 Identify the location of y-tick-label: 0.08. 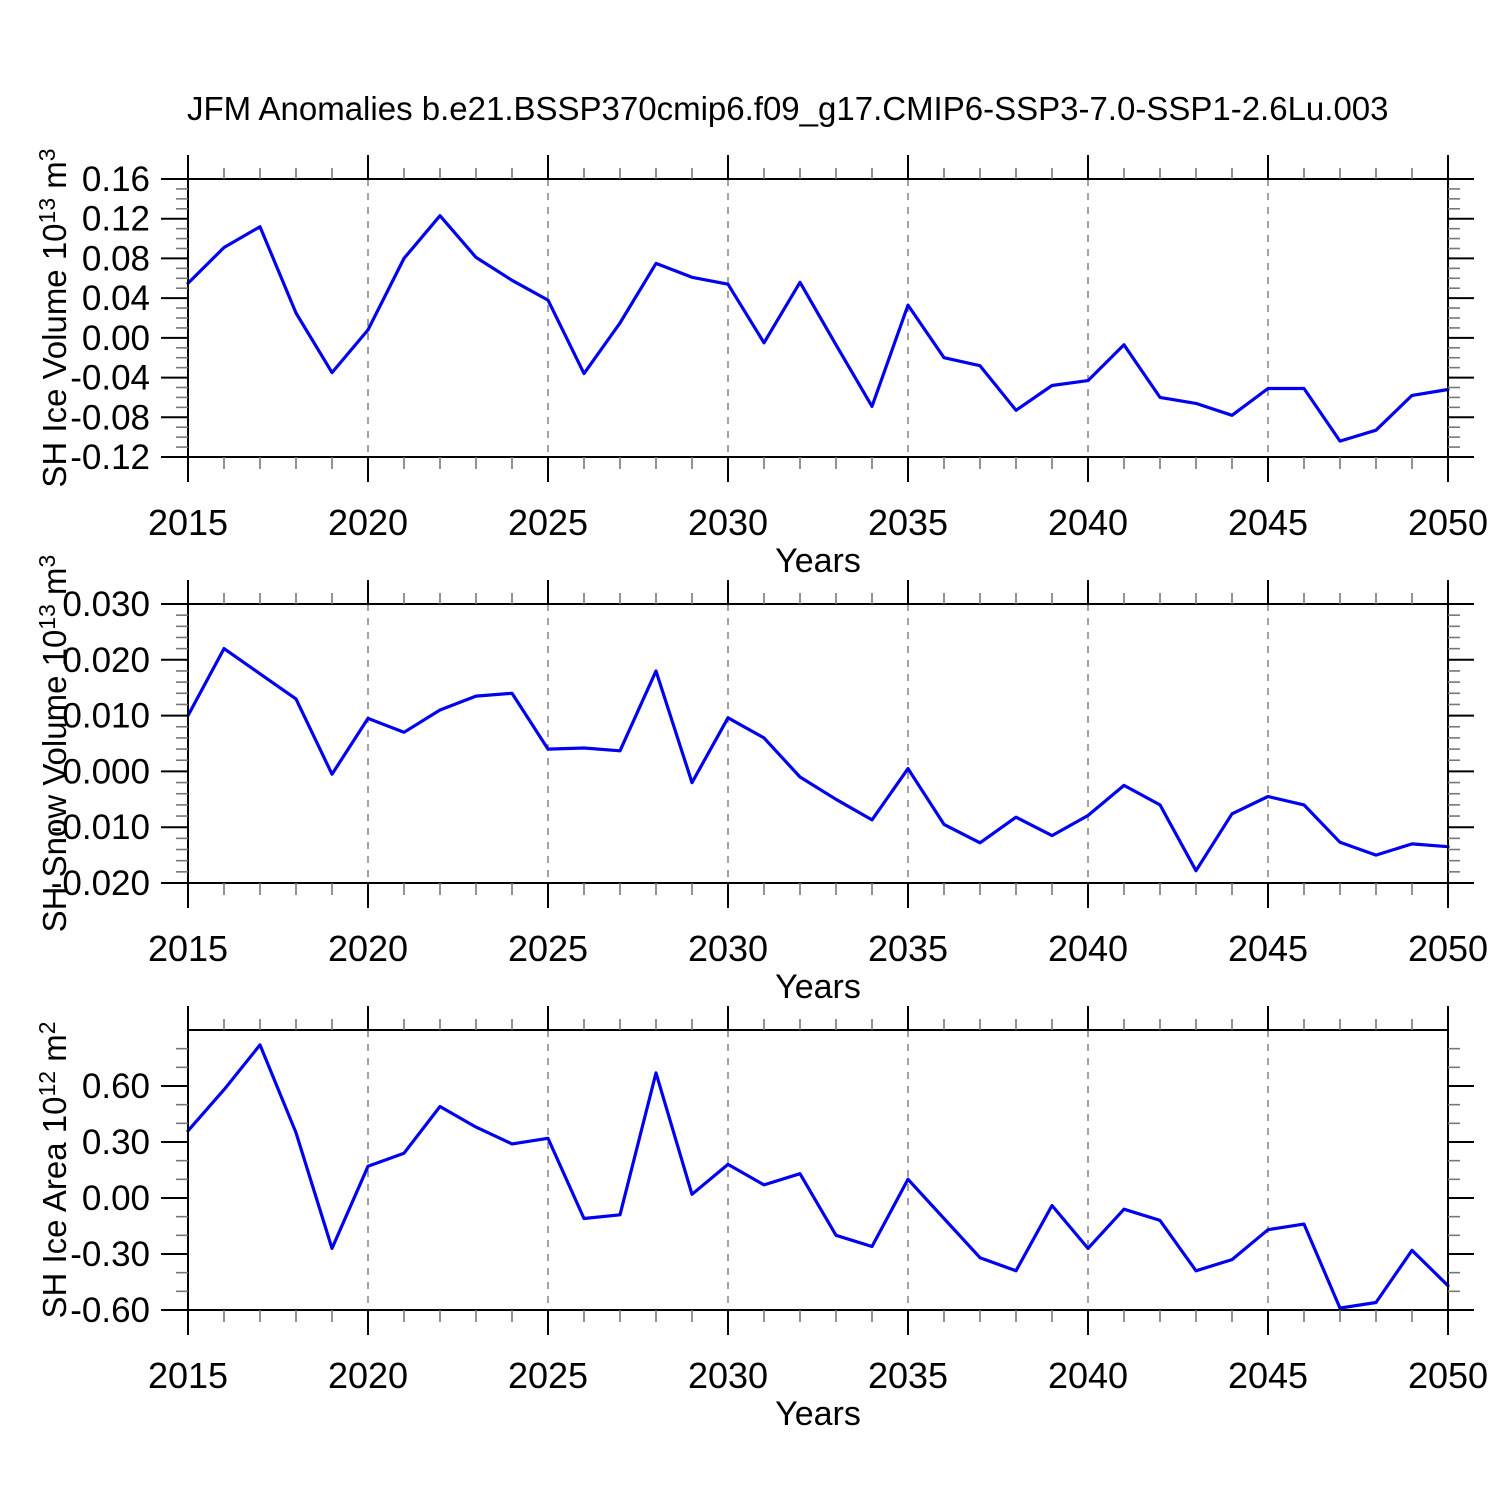
(116, 258).